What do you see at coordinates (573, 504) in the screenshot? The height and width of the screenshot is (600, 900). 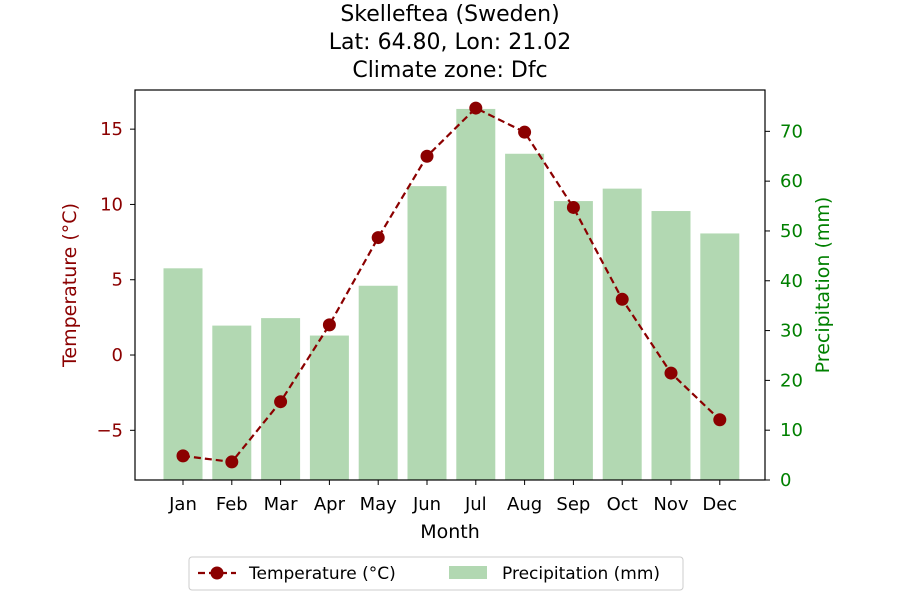 I see `x-tick-label: Sep` at bounding box center [573, 504].